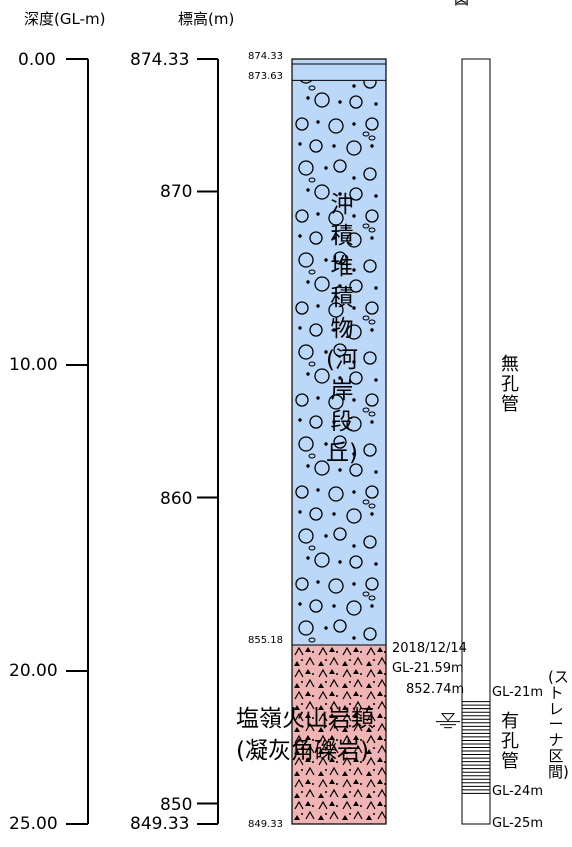 This screenshot has width=572, height=847. I want to click on gravel-pattern, so click(339, 362).